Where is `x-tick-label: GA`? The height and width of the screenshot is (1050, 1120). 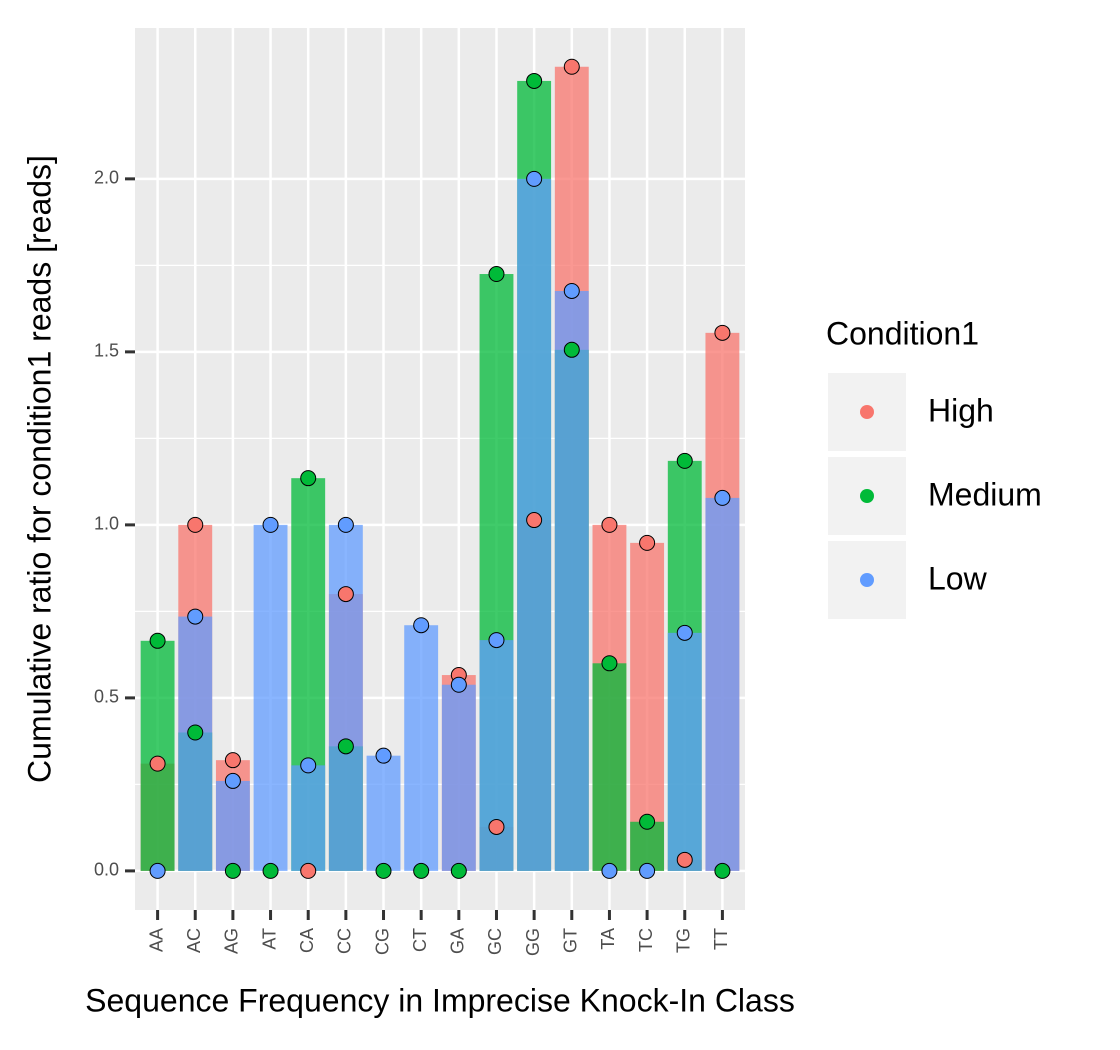
x-tick-label: GA is located at coordinates (458, 941).